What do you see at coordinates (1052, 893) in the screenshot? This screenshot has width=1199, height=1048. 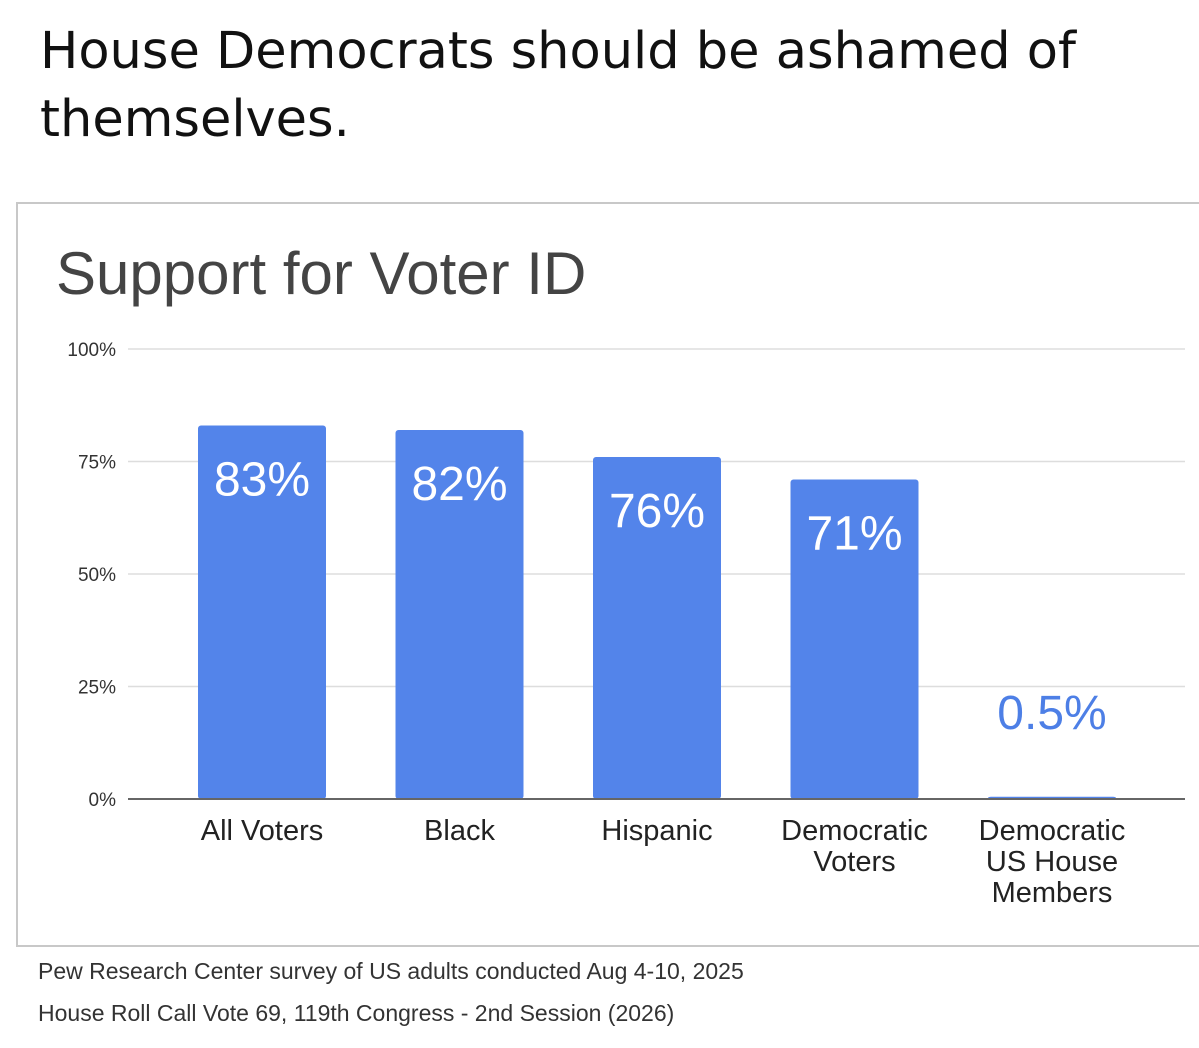 I see `x-tick-label: Members` at bounding box center [1052, 893].